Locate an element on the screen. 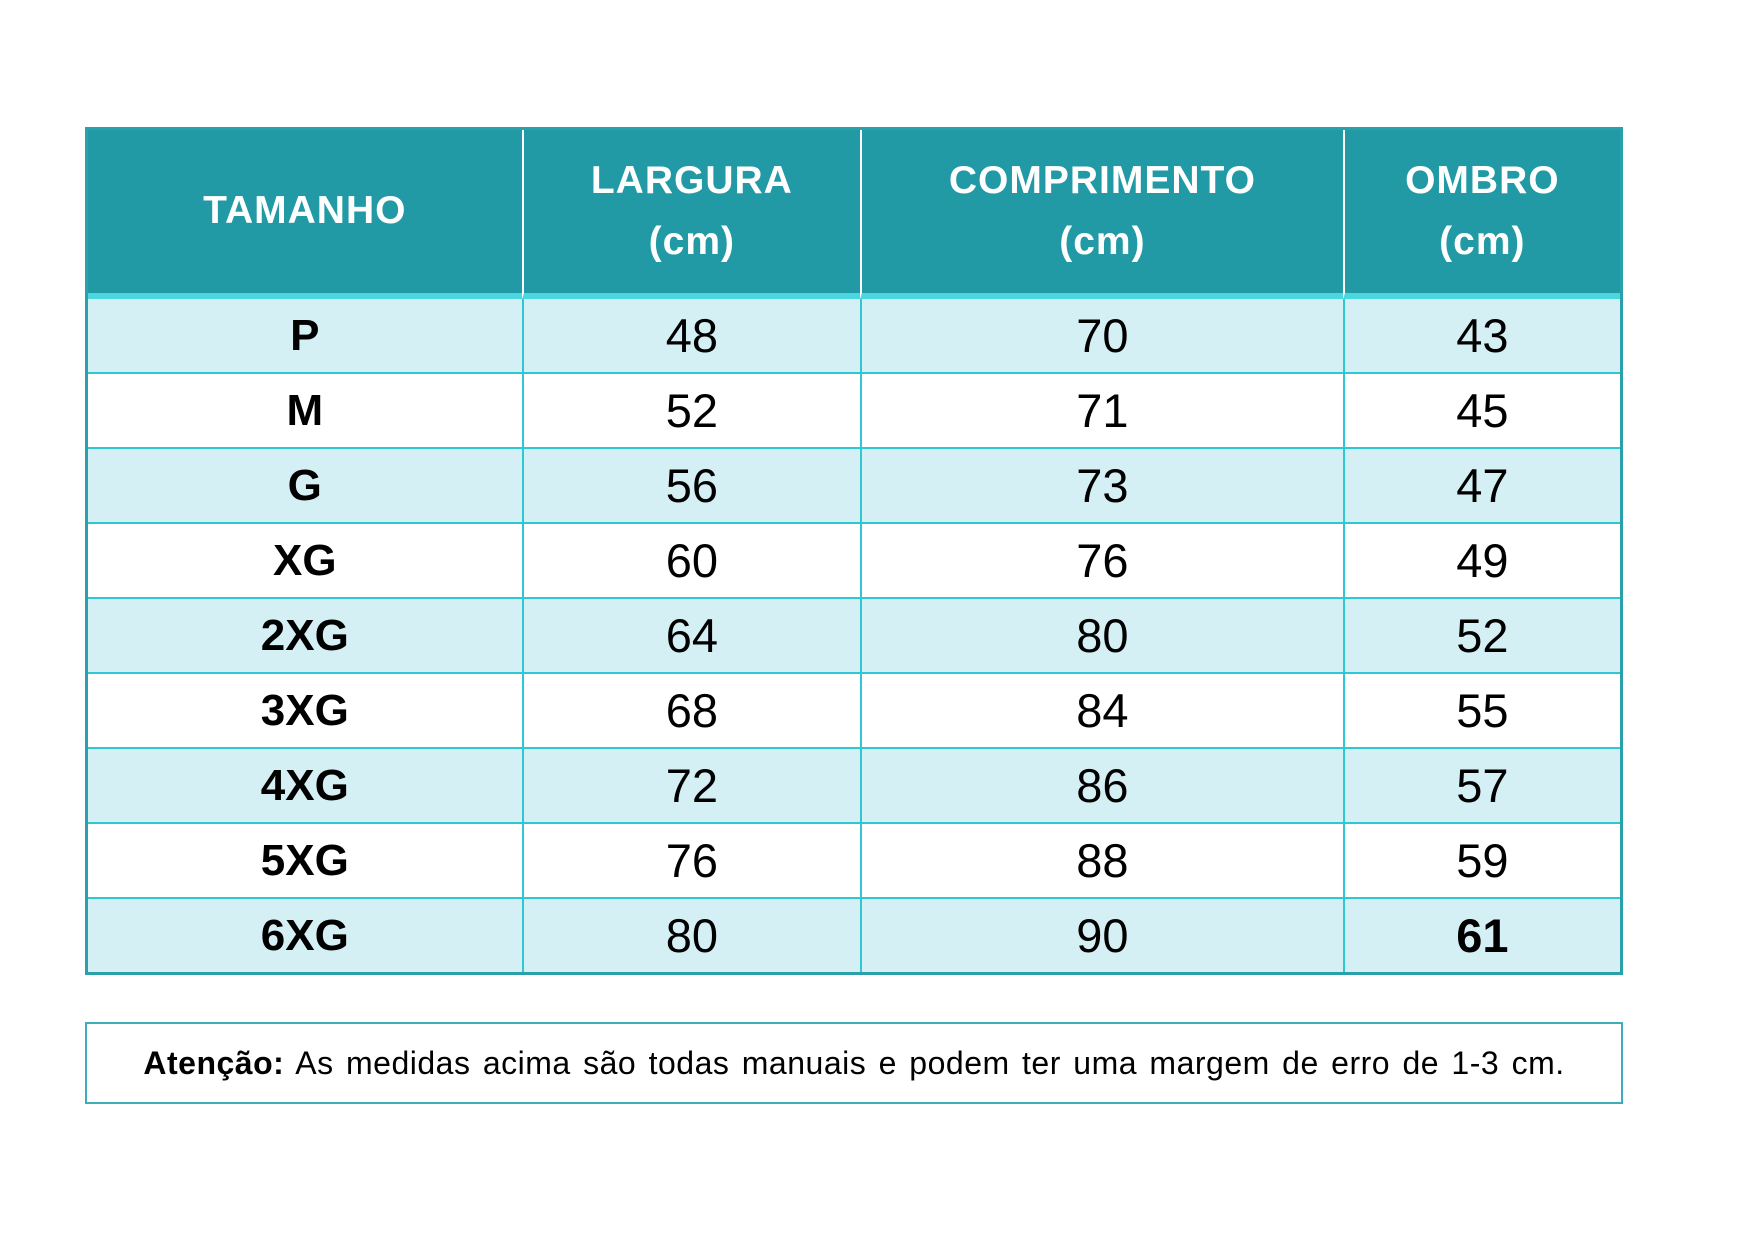  cell-largura: 60 is located at coordinates (691, 559).